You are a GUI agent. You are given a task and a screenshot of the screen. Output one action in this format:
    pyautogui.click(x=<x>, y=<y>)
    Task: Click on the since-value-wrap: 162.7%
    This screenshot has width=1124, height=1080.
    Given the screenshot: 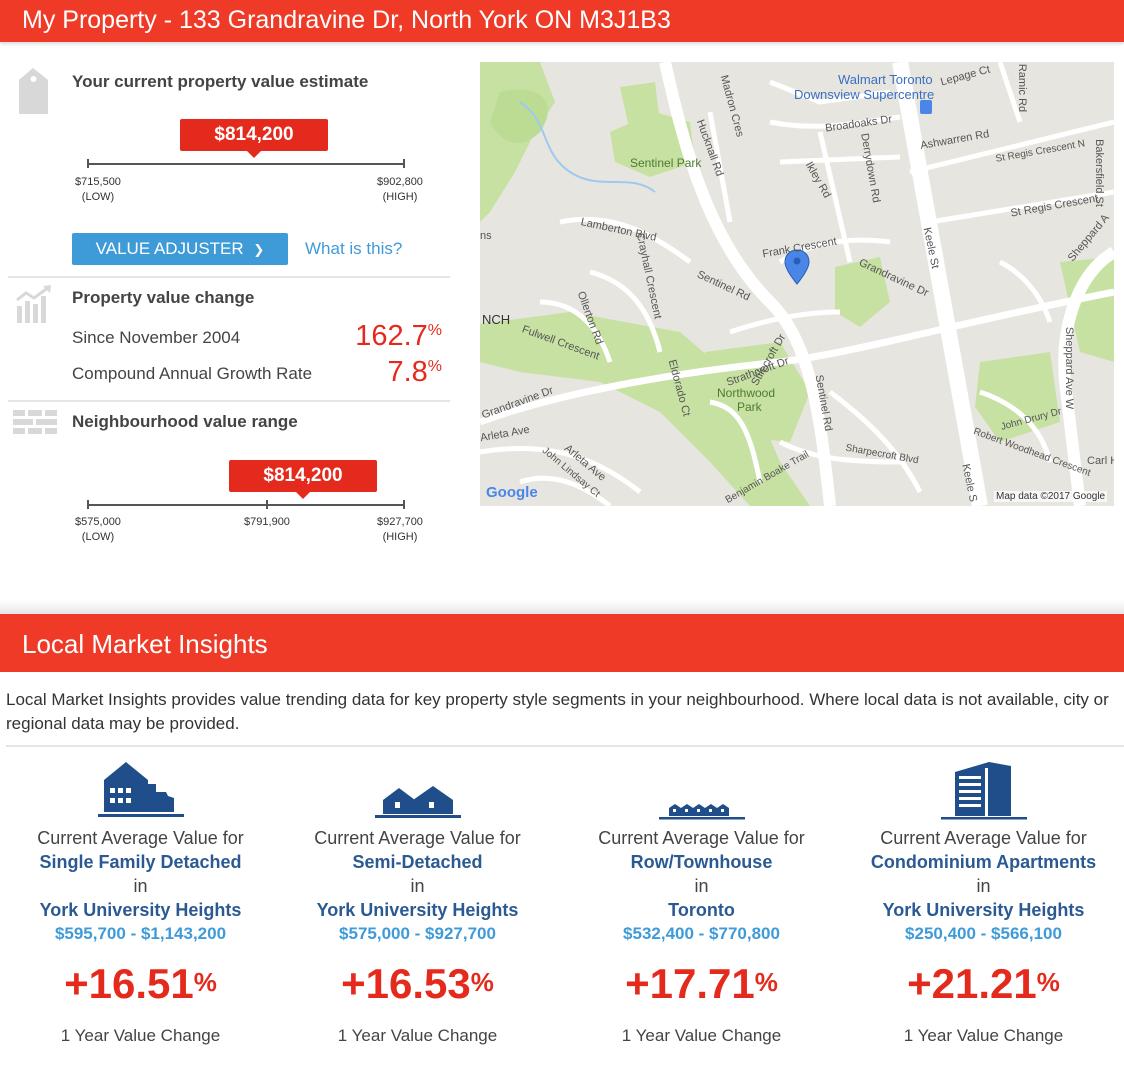 What is the action you would take?
    pyautogui.click(x=371, y=336)
    